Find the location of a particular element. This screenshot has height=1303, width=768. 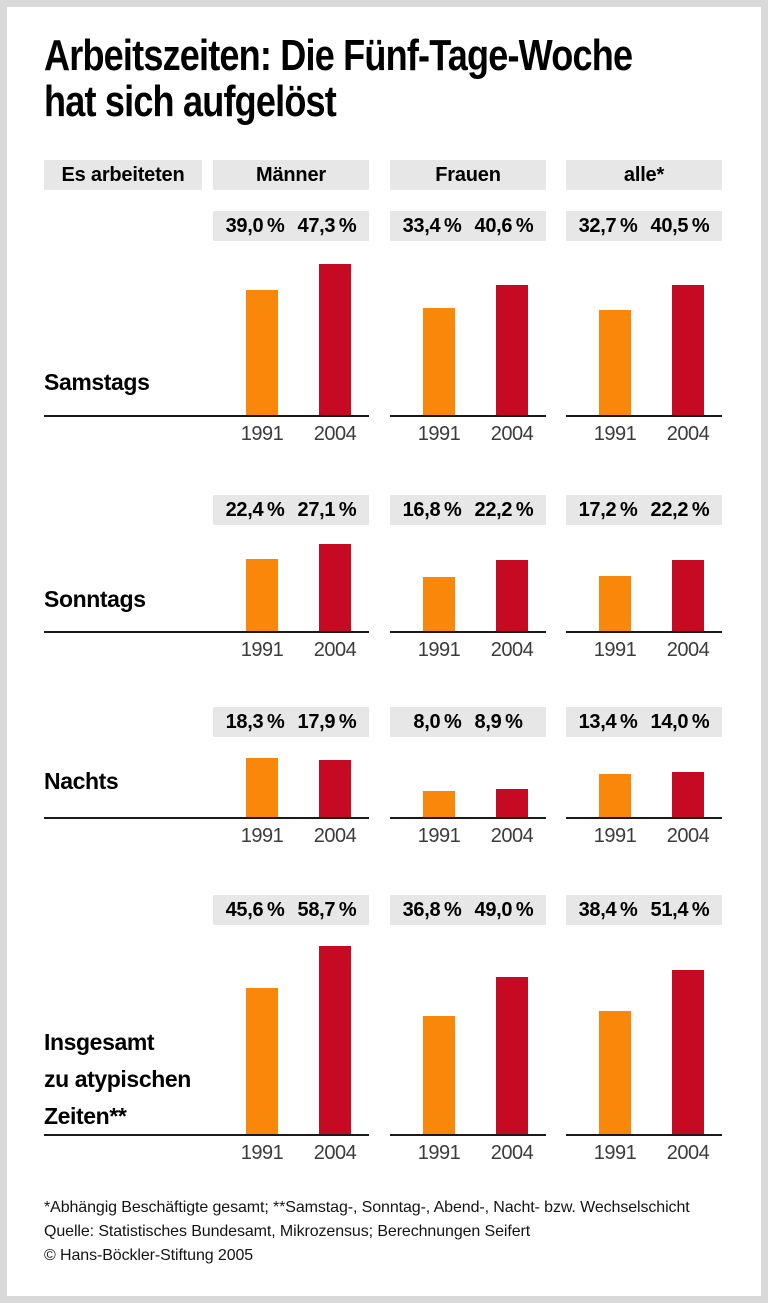

bar-1991-samstags-alle is located at coordinates (615, 362).